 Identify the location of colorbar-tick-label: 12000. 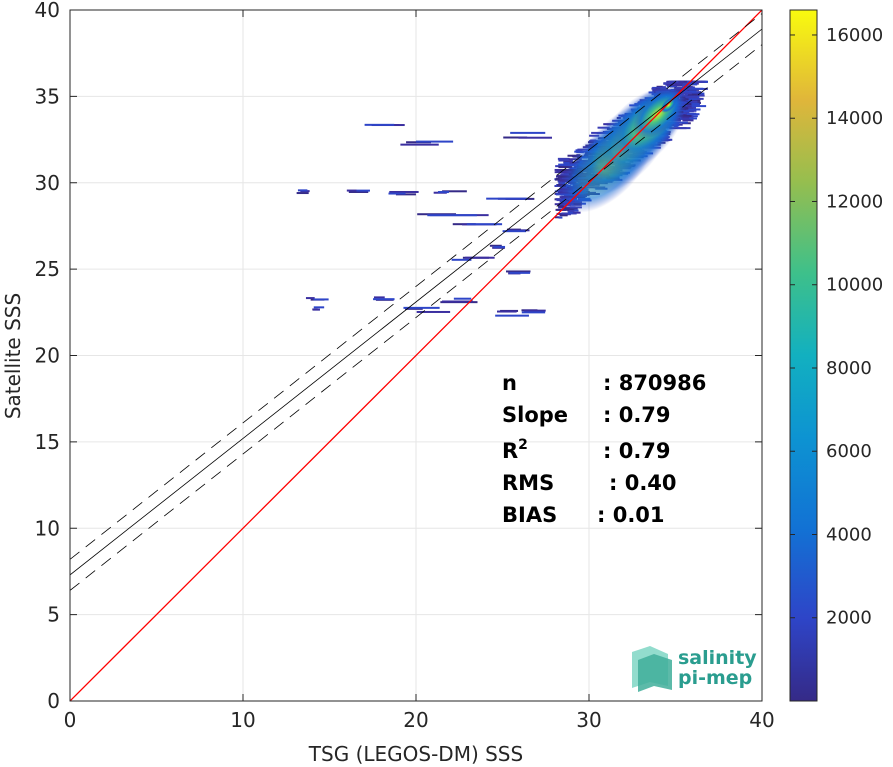
(854, 201).